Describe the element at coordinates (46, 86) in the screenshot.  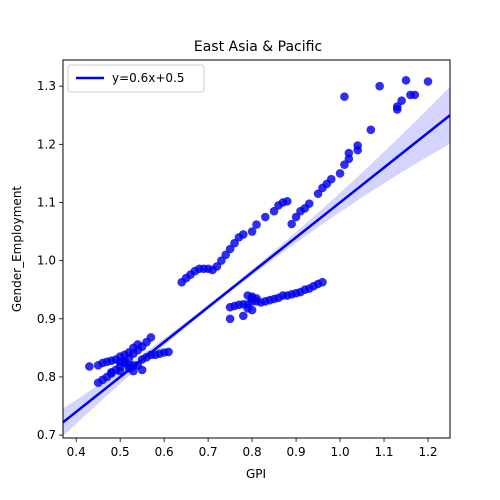
I see `y-tick-label: 1.3` at that location.